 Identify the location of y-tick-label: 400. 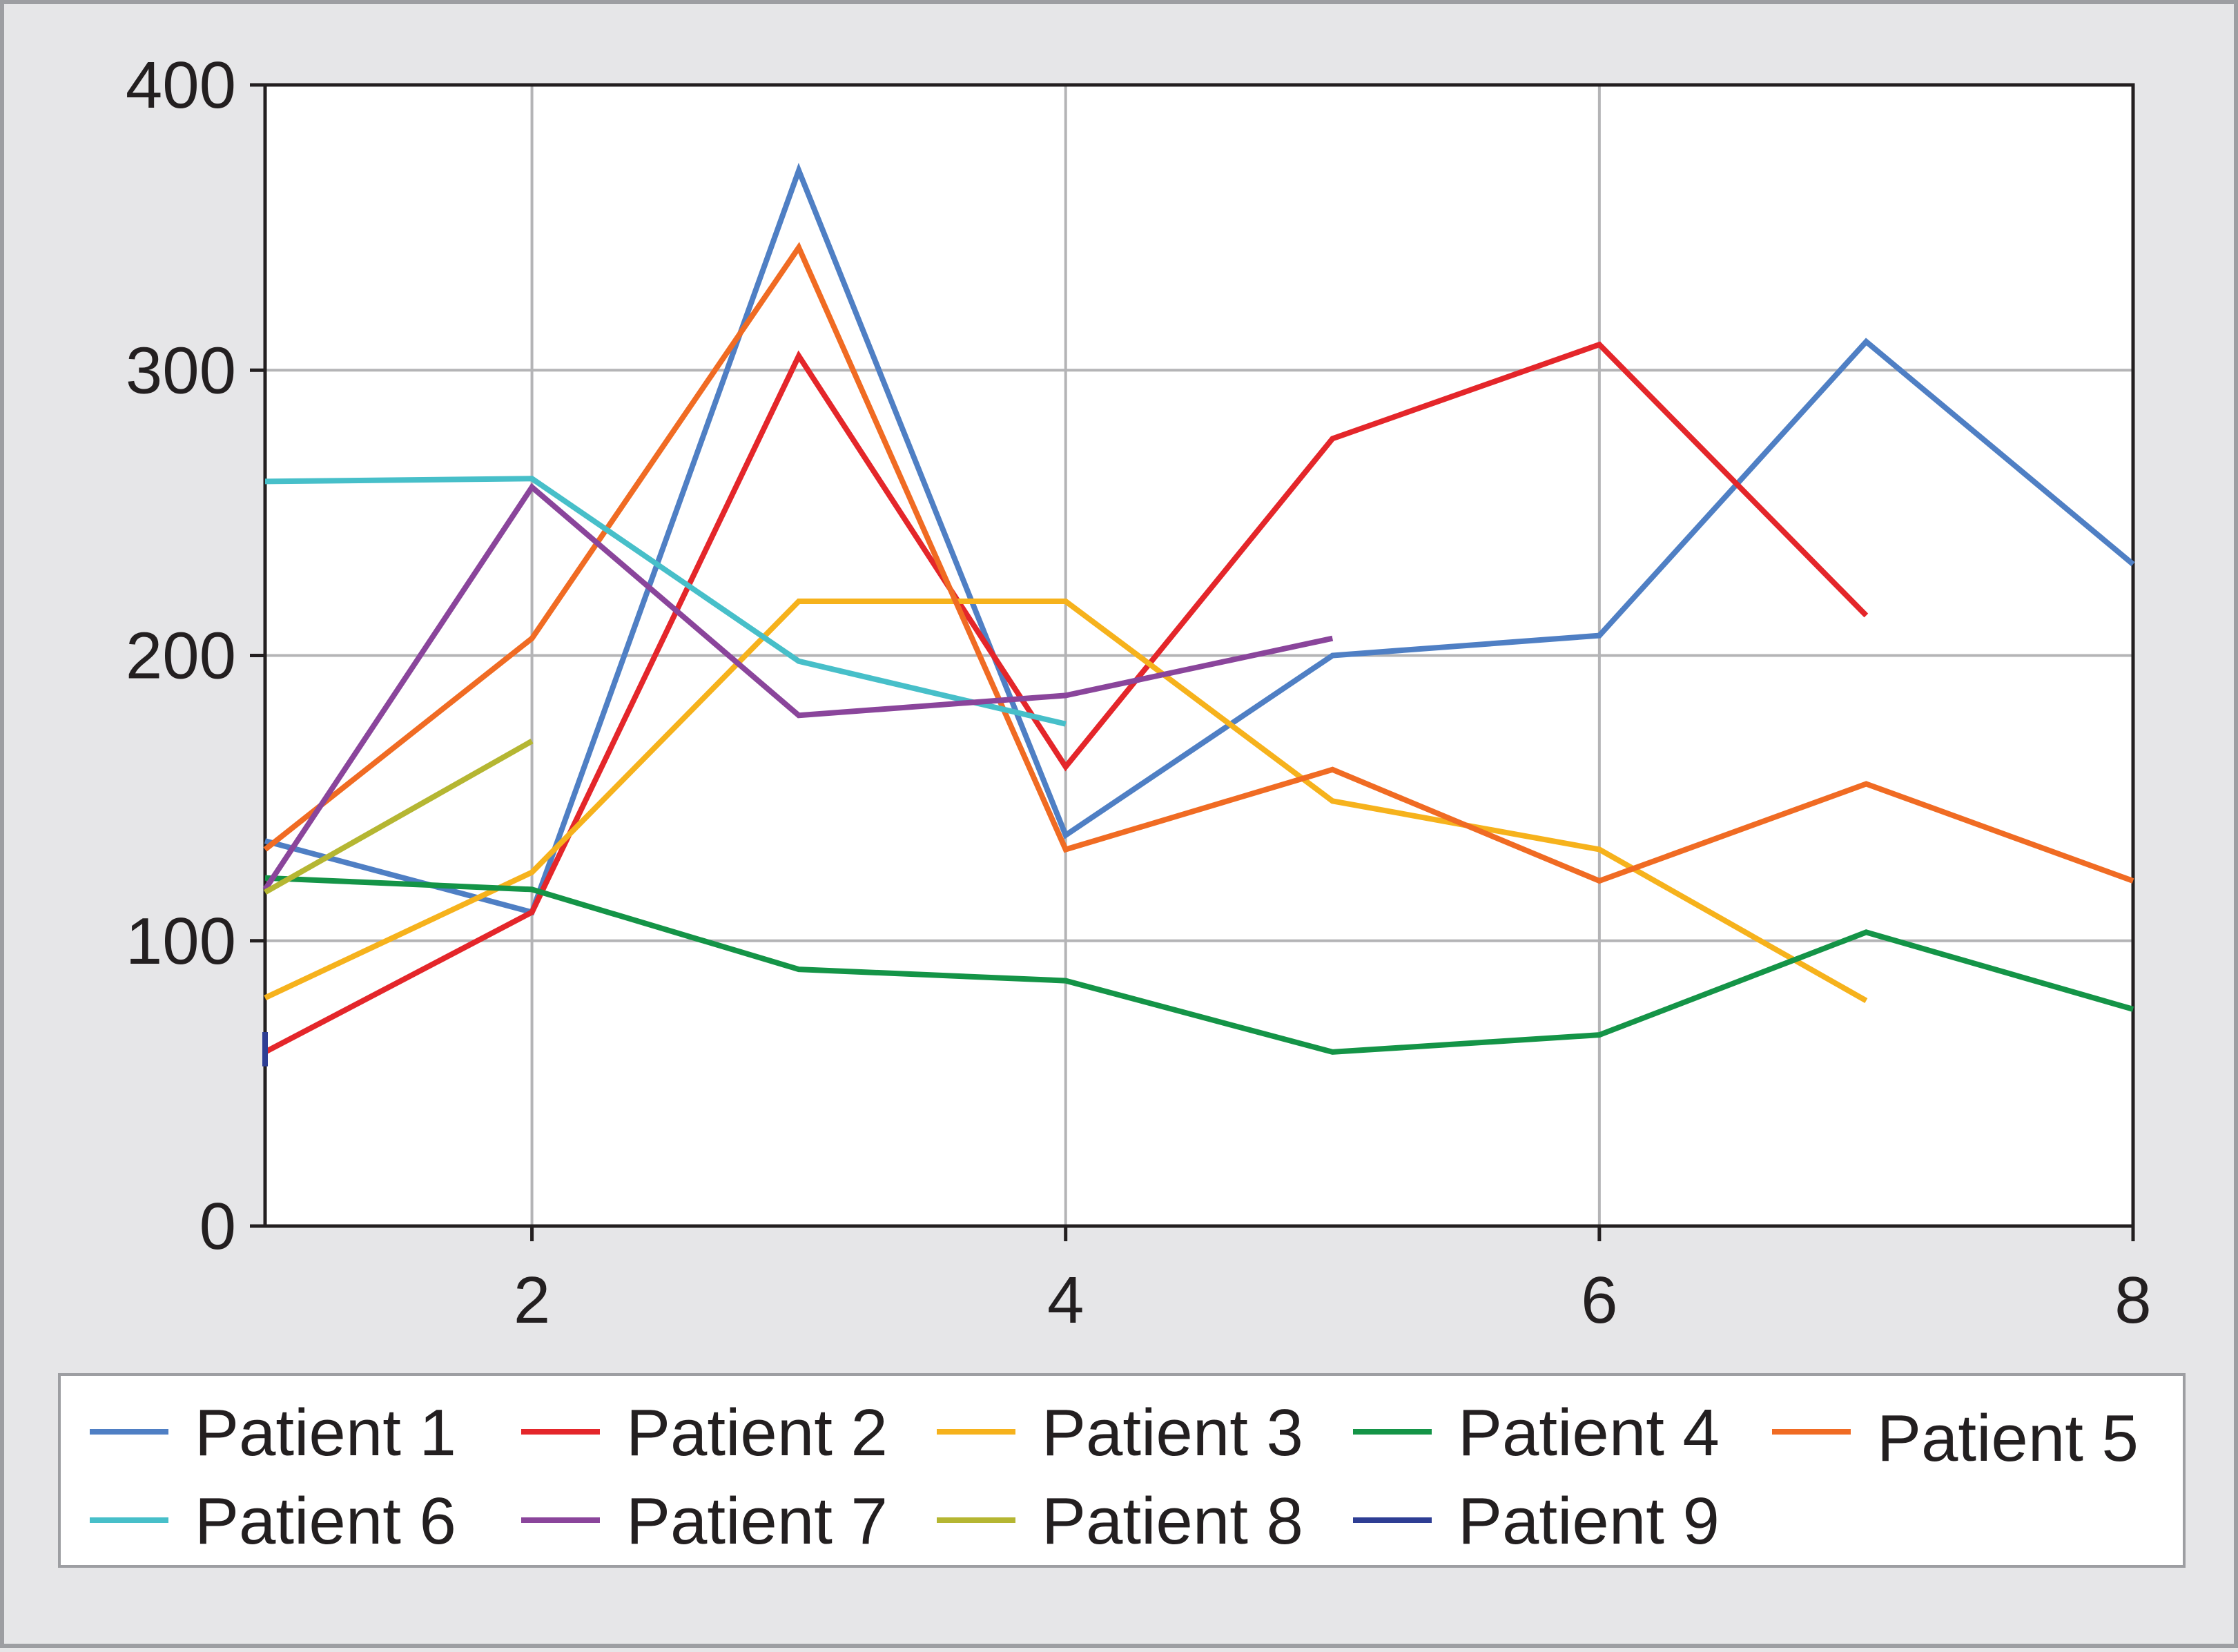
(181, 85).